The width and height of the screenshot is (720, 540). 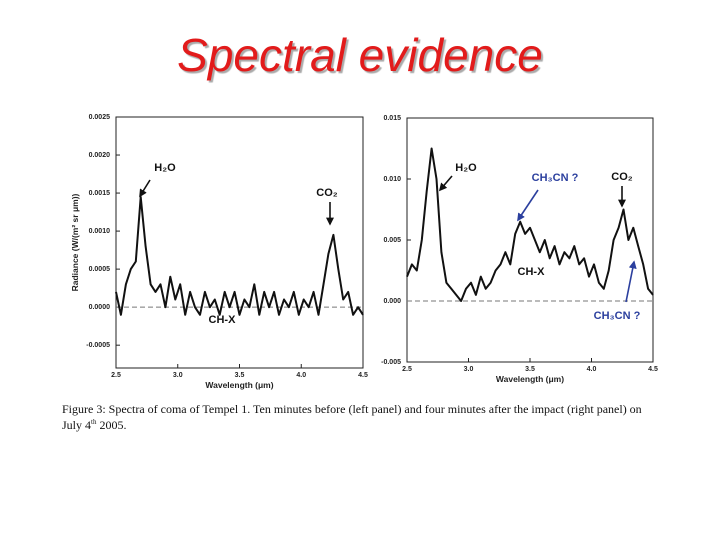 What do you see at coordinates (100, 307) in the screenshot?
I see `y-tick-label: 0.0000` at bounding box center [100, 307].